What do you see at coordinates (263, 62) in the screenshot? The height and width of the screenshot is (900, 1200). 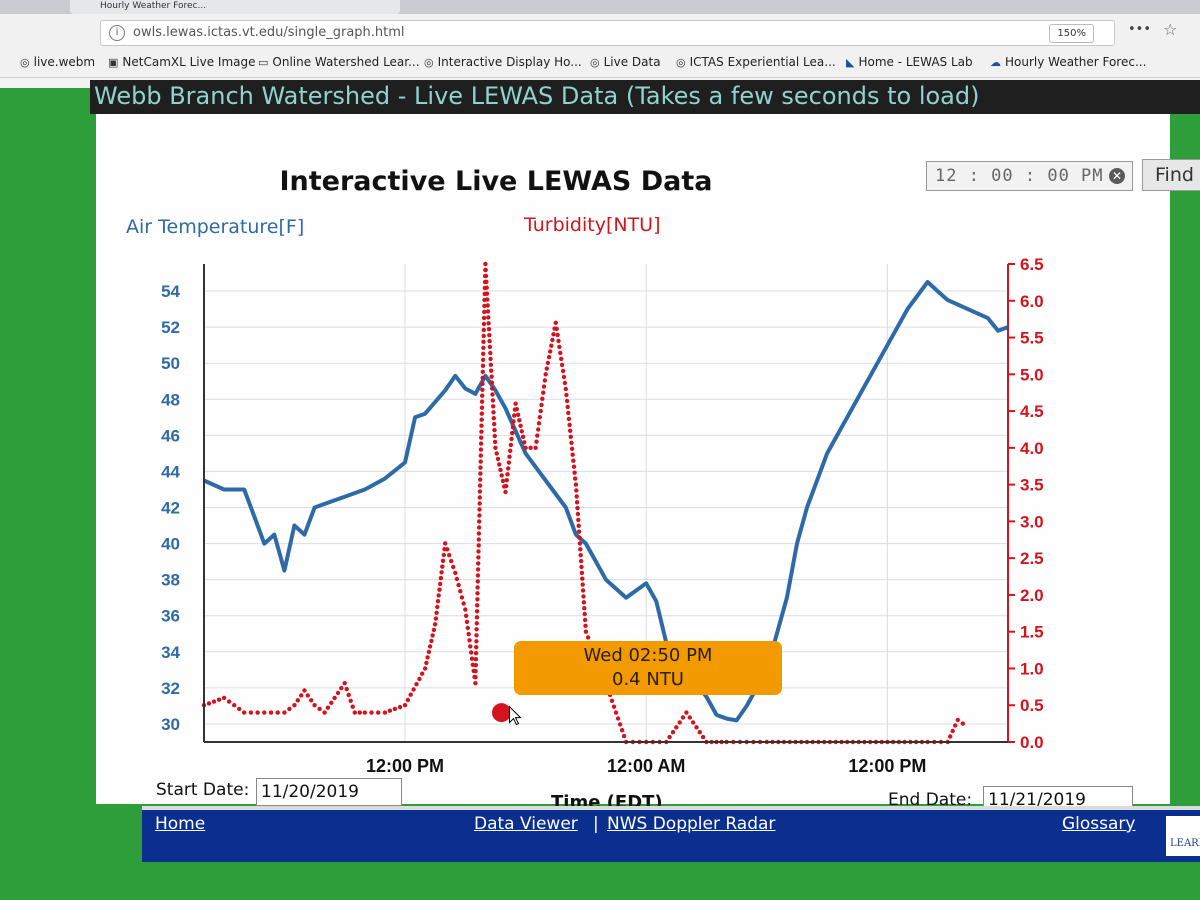 I see `page-icon: ▭` at bounding box center [263, 62].